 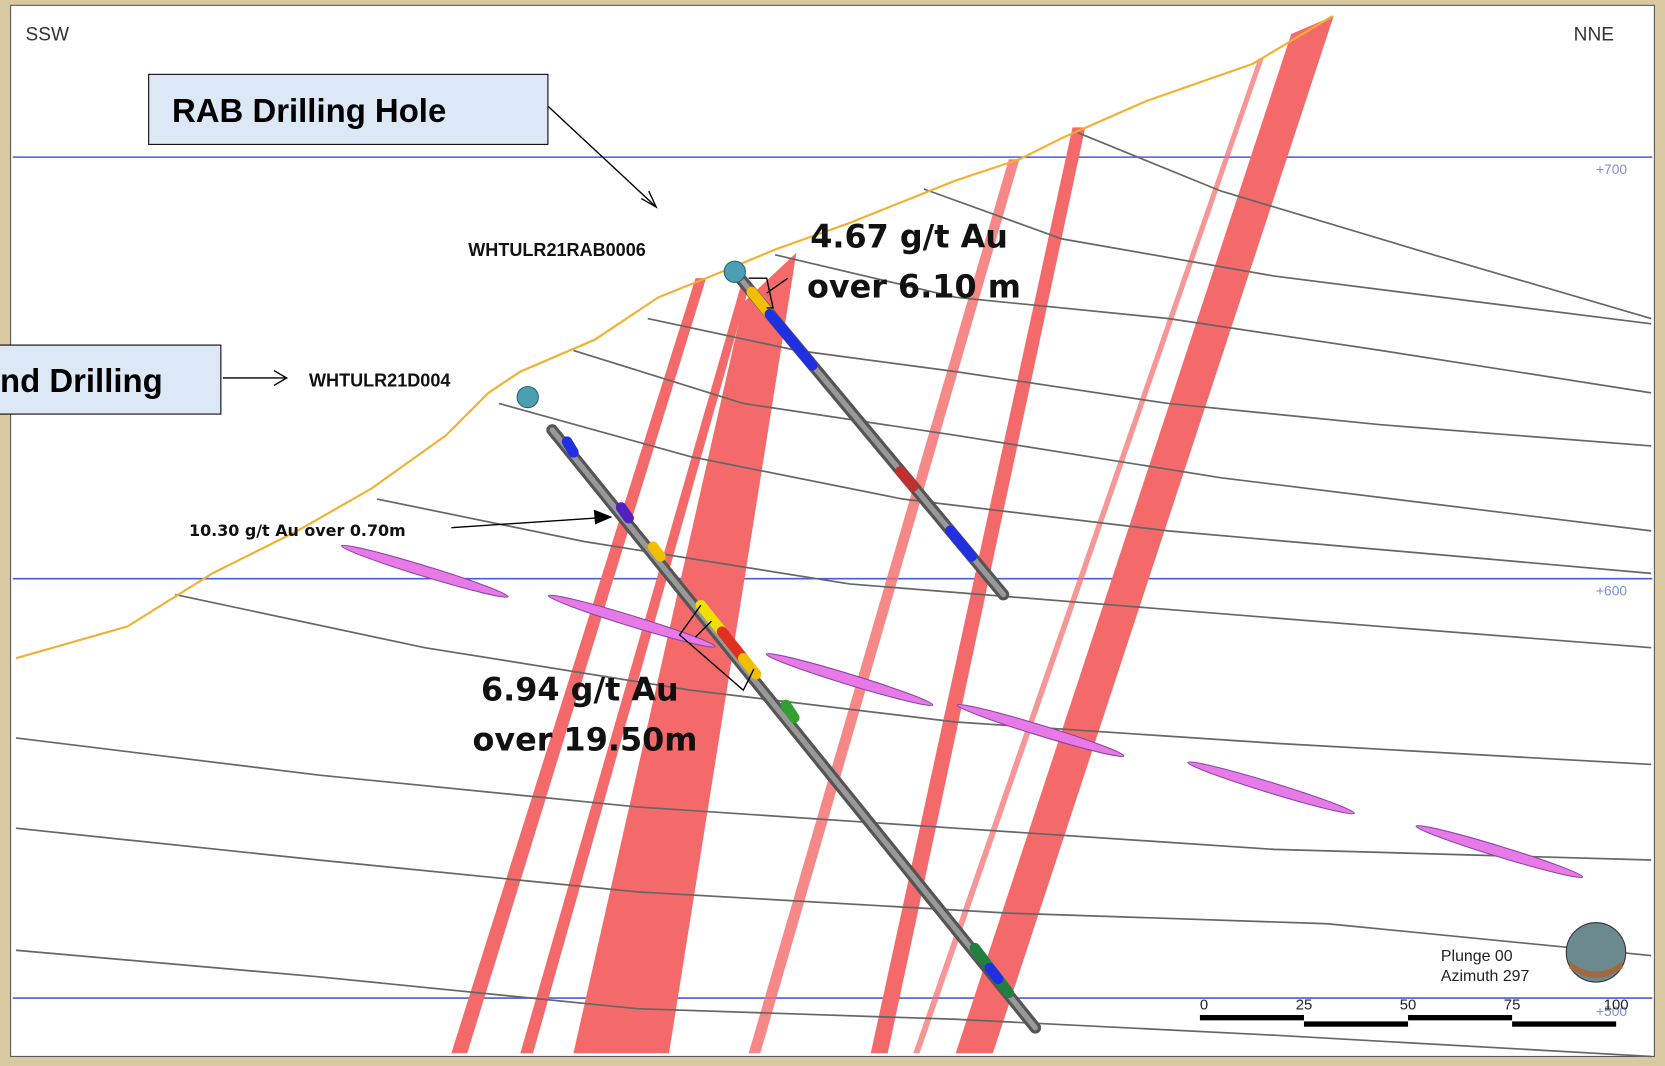 What do you see at coordinates (379, 380) in the screenshot?
I see `hole-id: WHTULR21D004` at bounding box center [379, 380].